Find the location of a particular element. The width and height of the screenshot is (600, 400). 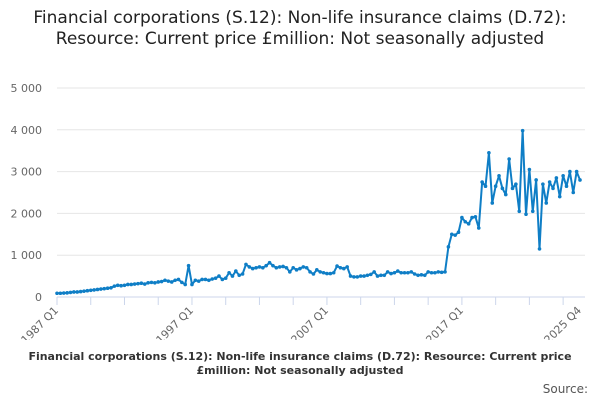

x-tick-label: 1987 Q1 is located at coordinates (40, 322).